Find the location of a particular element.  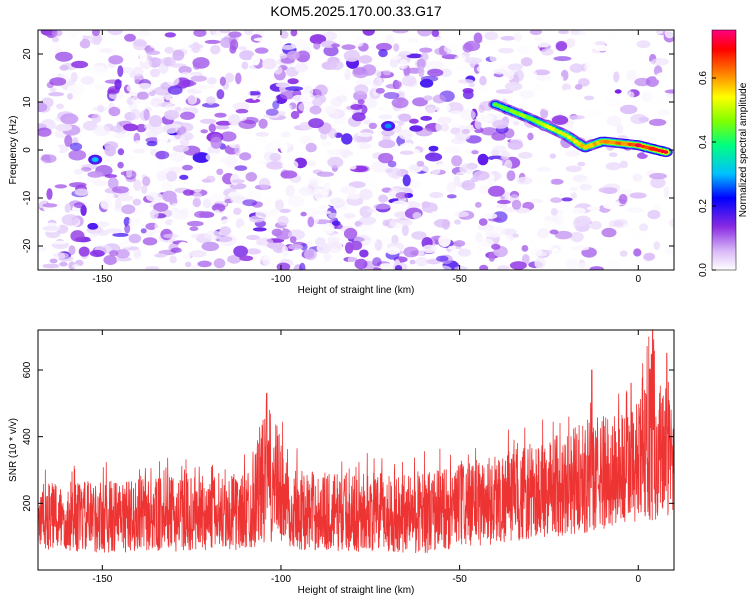

chart-title: KOM5.2025.170.00.33.G17 is located at coordinates (355, 11).